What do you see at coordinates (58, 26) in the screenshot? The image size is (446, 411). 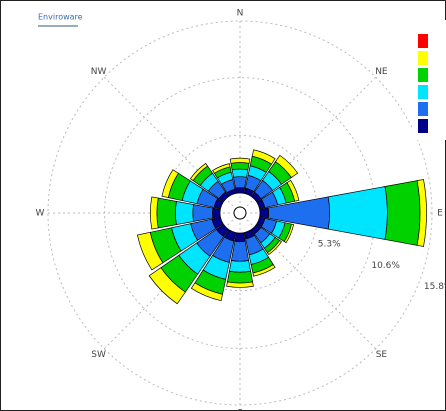 I see `logo-tagline` at bounding box center [58, 26].